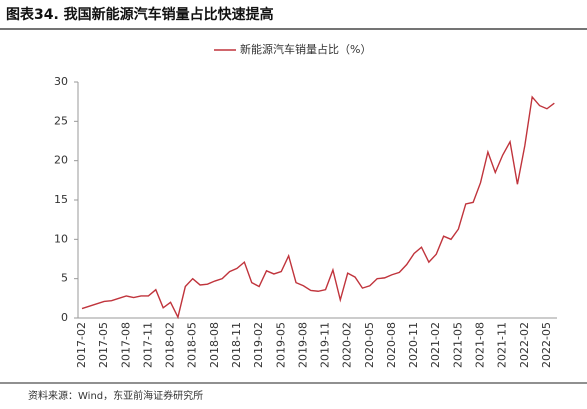 This screenshot has height=409, width=587. Describe the element at coordinates (369, 345) in the screenshot. I see `x-tick-label: 2020-05` at that location.